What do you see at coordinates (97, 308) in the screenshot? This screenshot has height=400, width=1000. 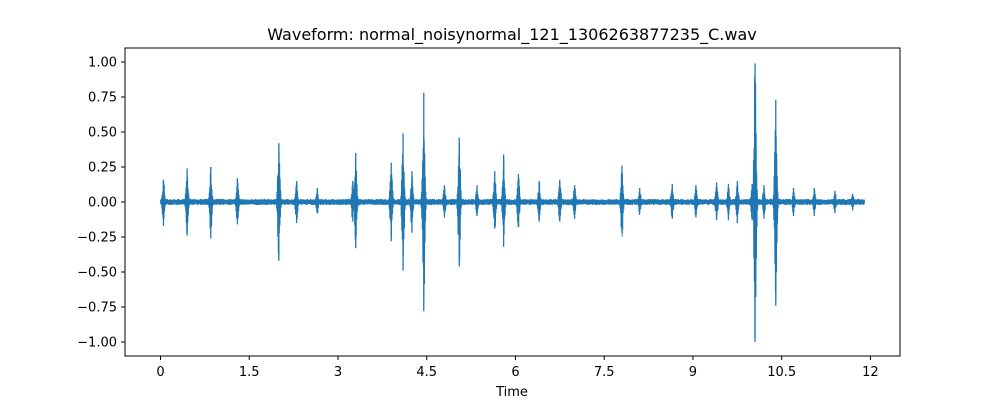 I see `y-tick-label: −0.75` at bounding box center [97, 308].